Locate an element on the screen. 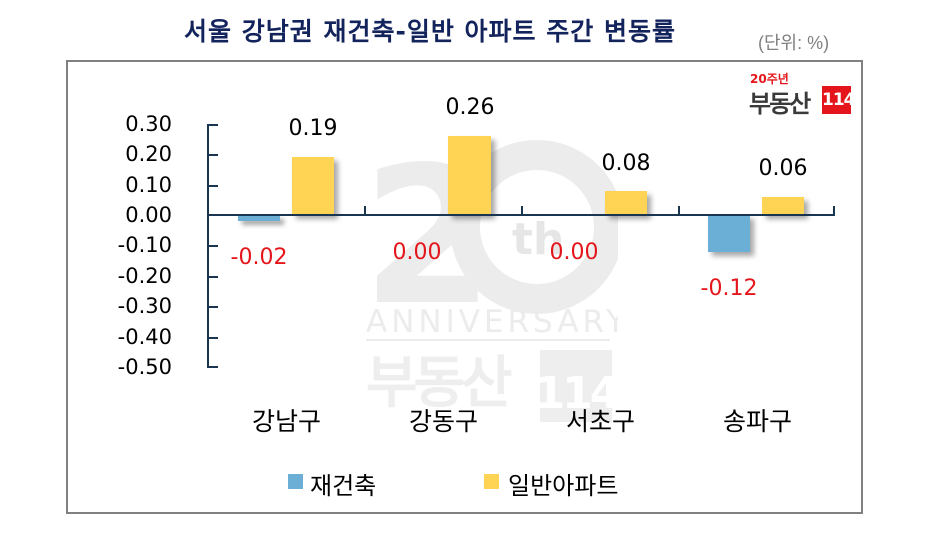  bar-general-seocho is located at coordinates (626, 203).